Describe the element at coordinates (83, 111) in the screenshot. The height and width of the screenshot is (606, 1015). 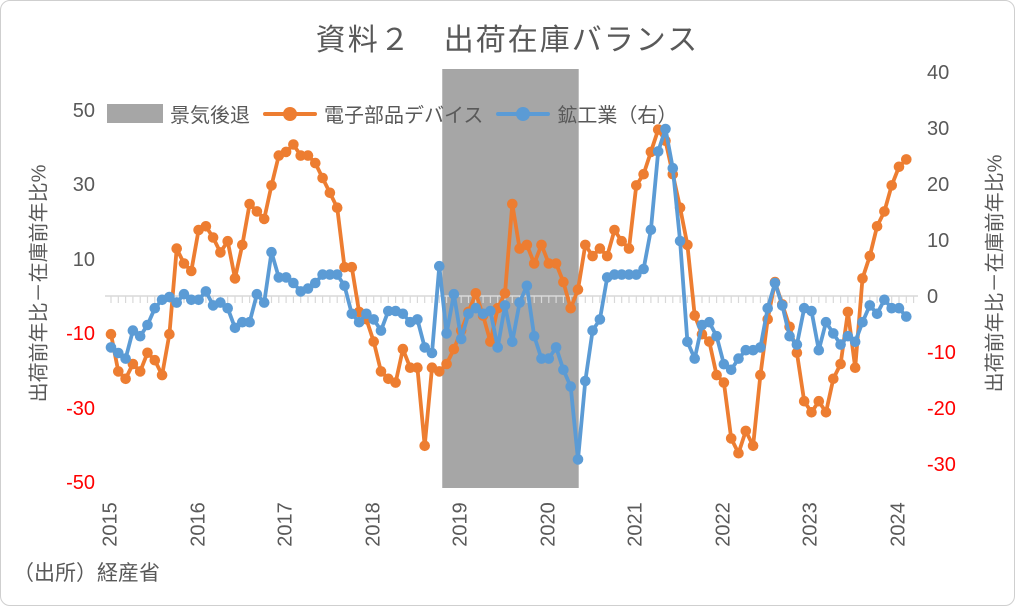
I see `left-axis-tick-label: 50` at that location.